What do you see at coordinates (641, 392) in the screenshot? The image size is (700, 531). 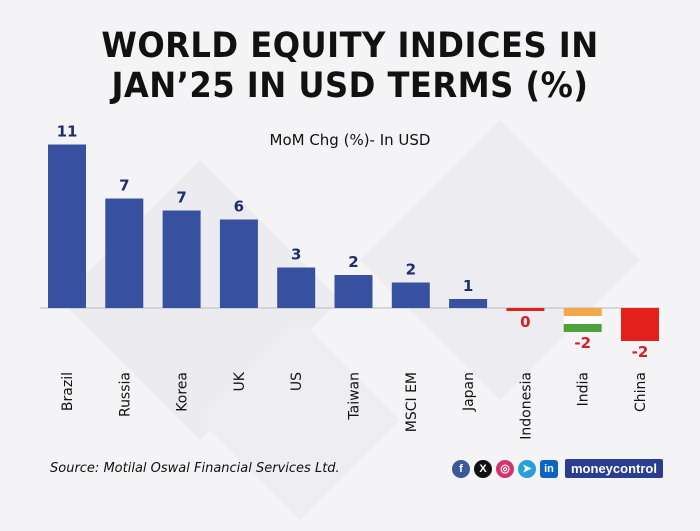 I see `category-label-china: China` at bounding box center [641, 392].